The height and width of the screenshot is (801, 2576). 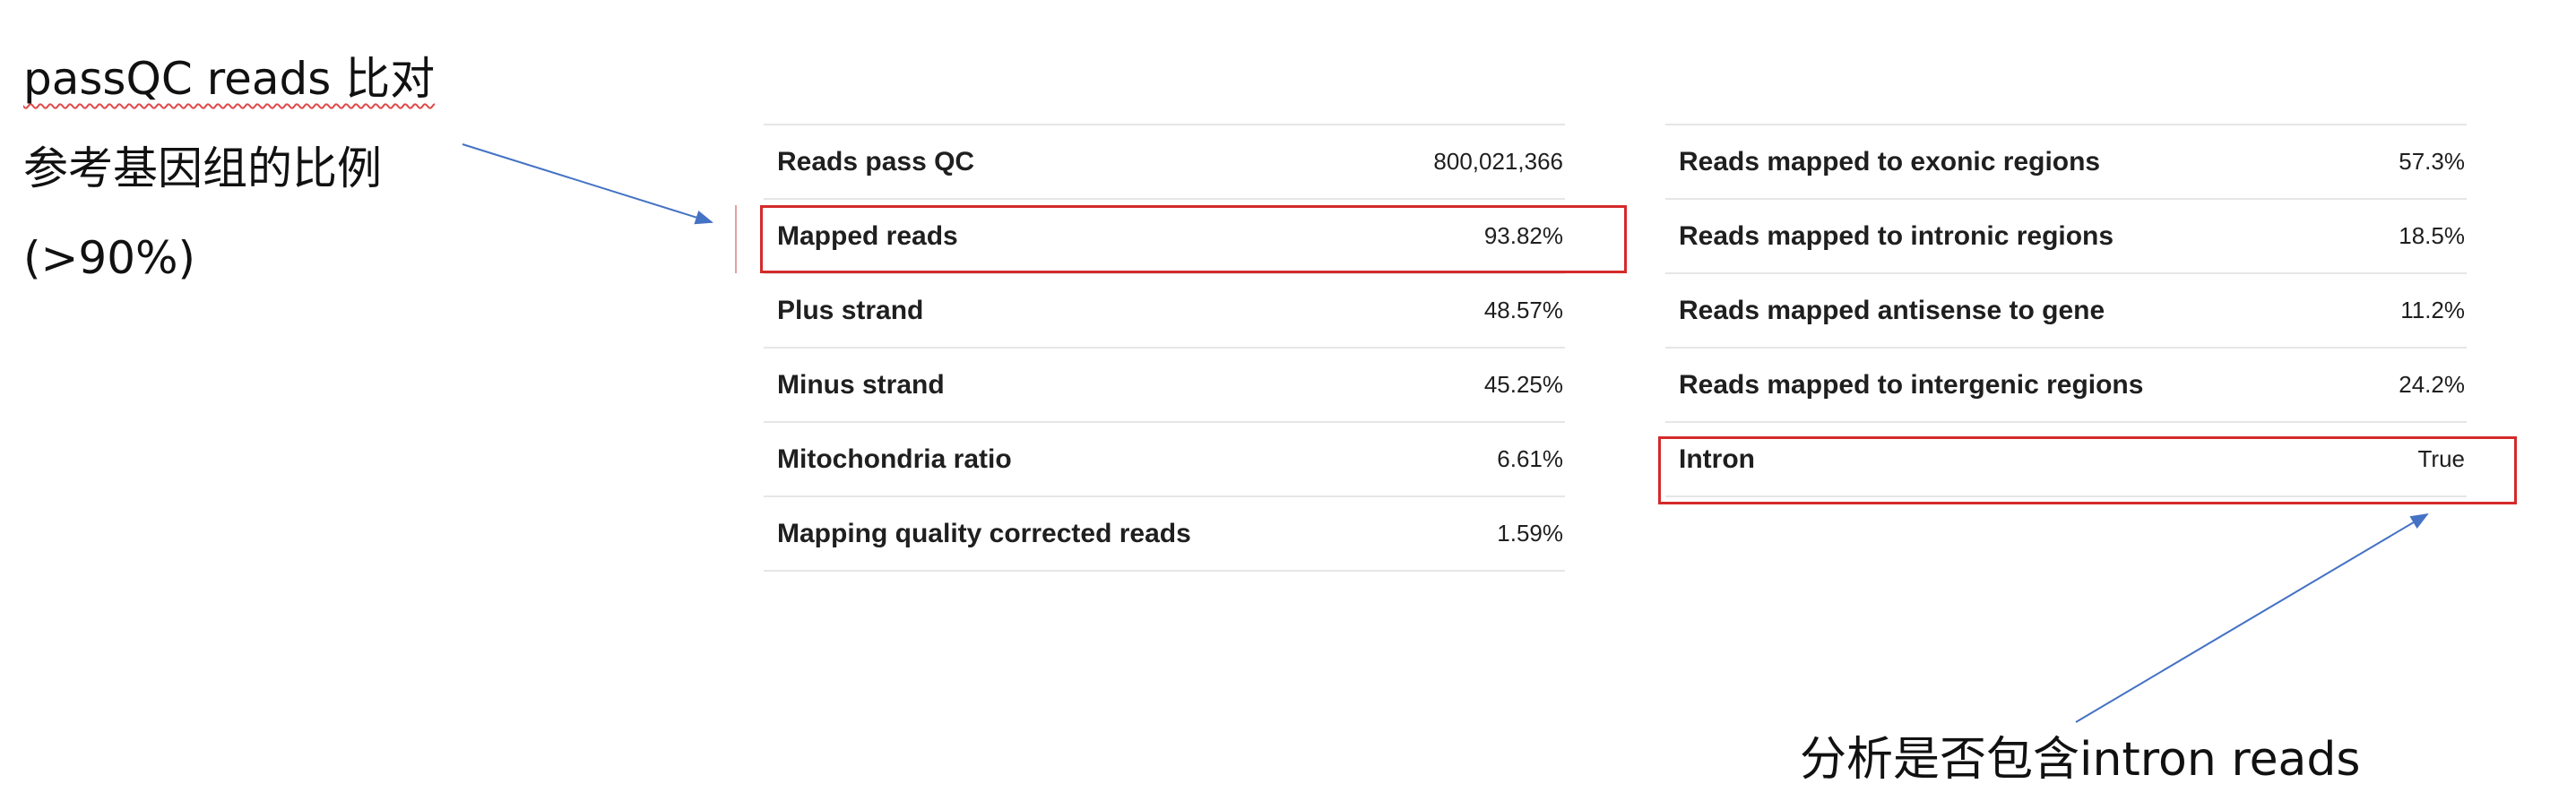 What do you see at coordinates (1911, 385) in the screenshot?
I see `metric-label: Reads mapped to intergenic regions` at bounding box center [1911, 385].